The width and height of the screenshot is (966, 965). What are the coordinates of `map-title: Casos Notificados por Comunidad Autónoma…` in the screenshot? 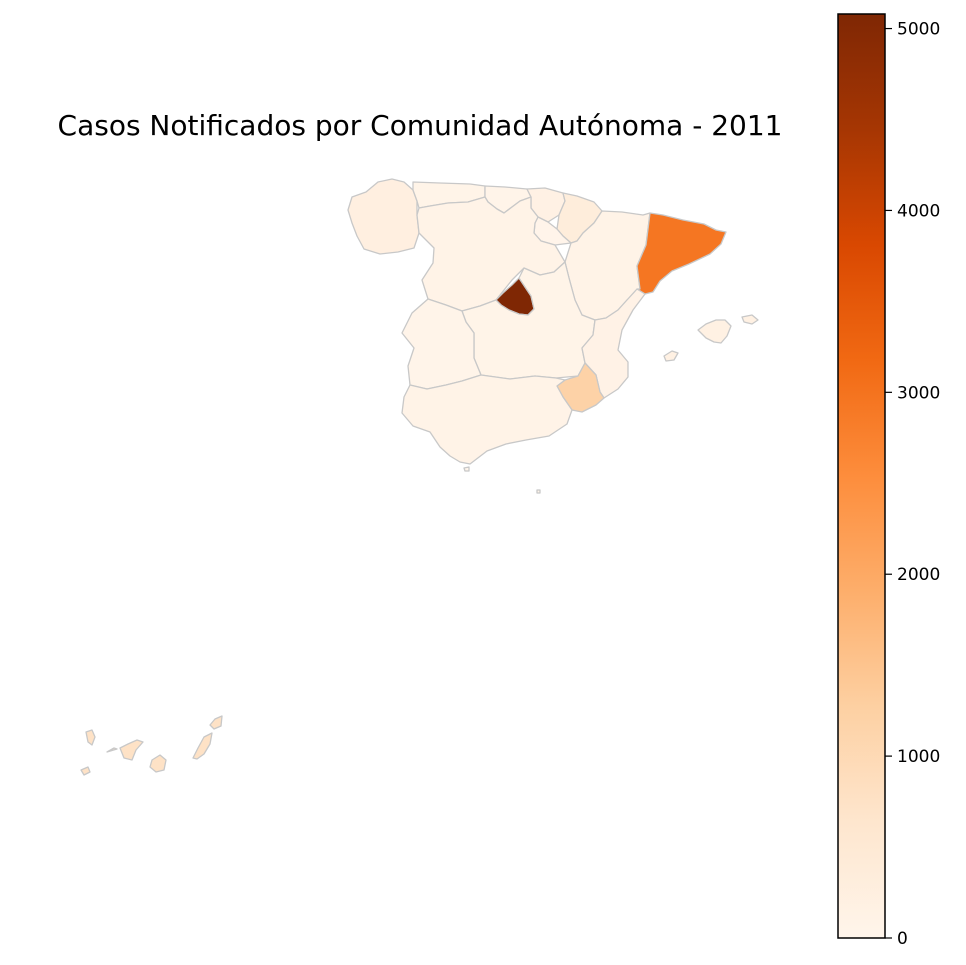 It's located at (420, 125).